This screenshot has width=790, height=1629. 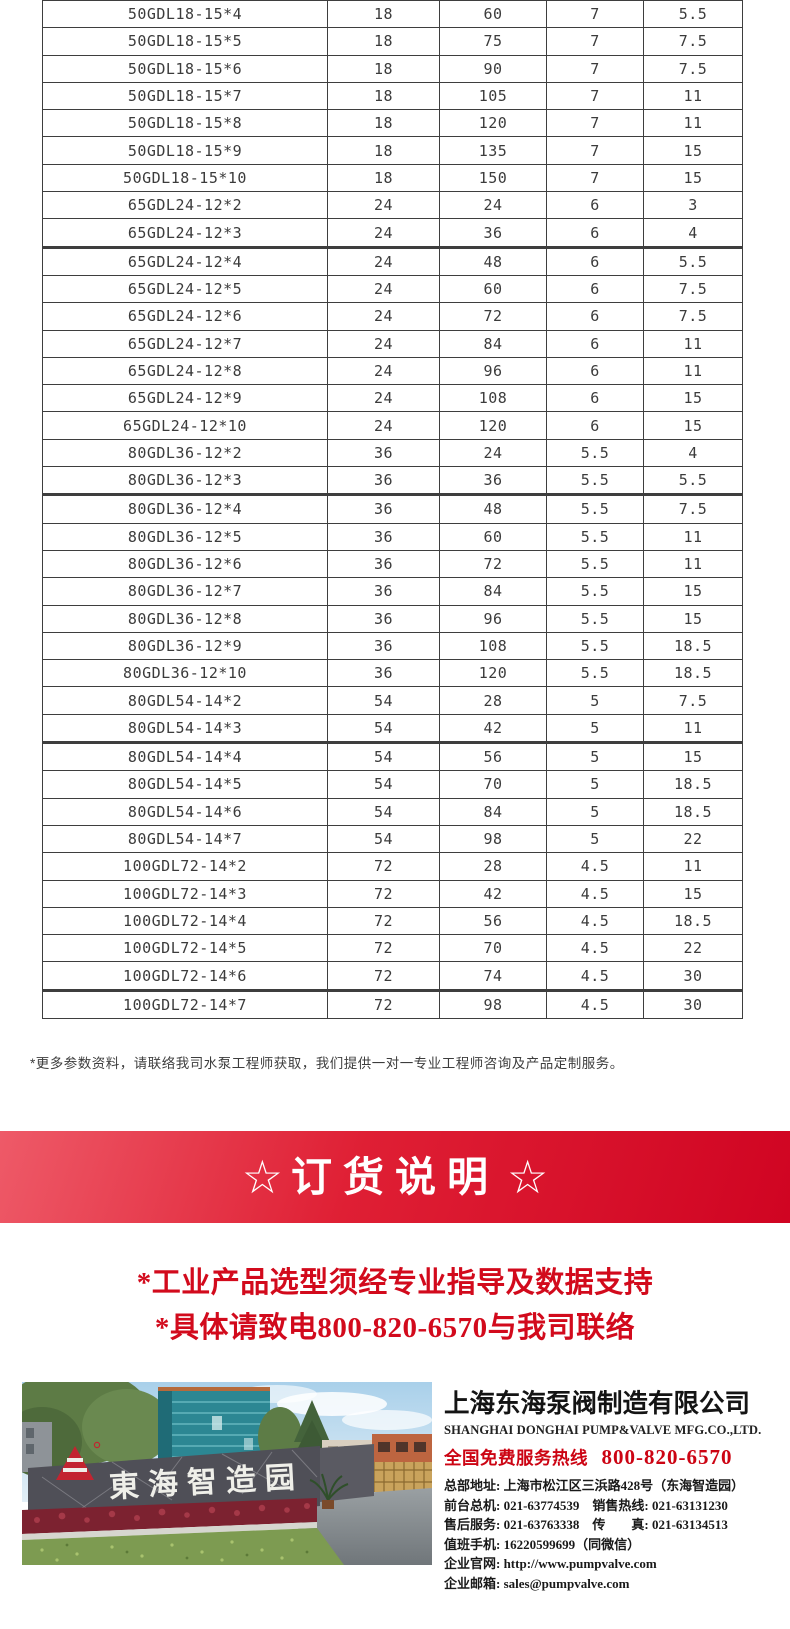 What do you see at coordinates (392, 646) in the screenshot?
I see `table-row: 80GDL36-12*9 36 108 5.5 18.5` at bounding box center [392, 646].